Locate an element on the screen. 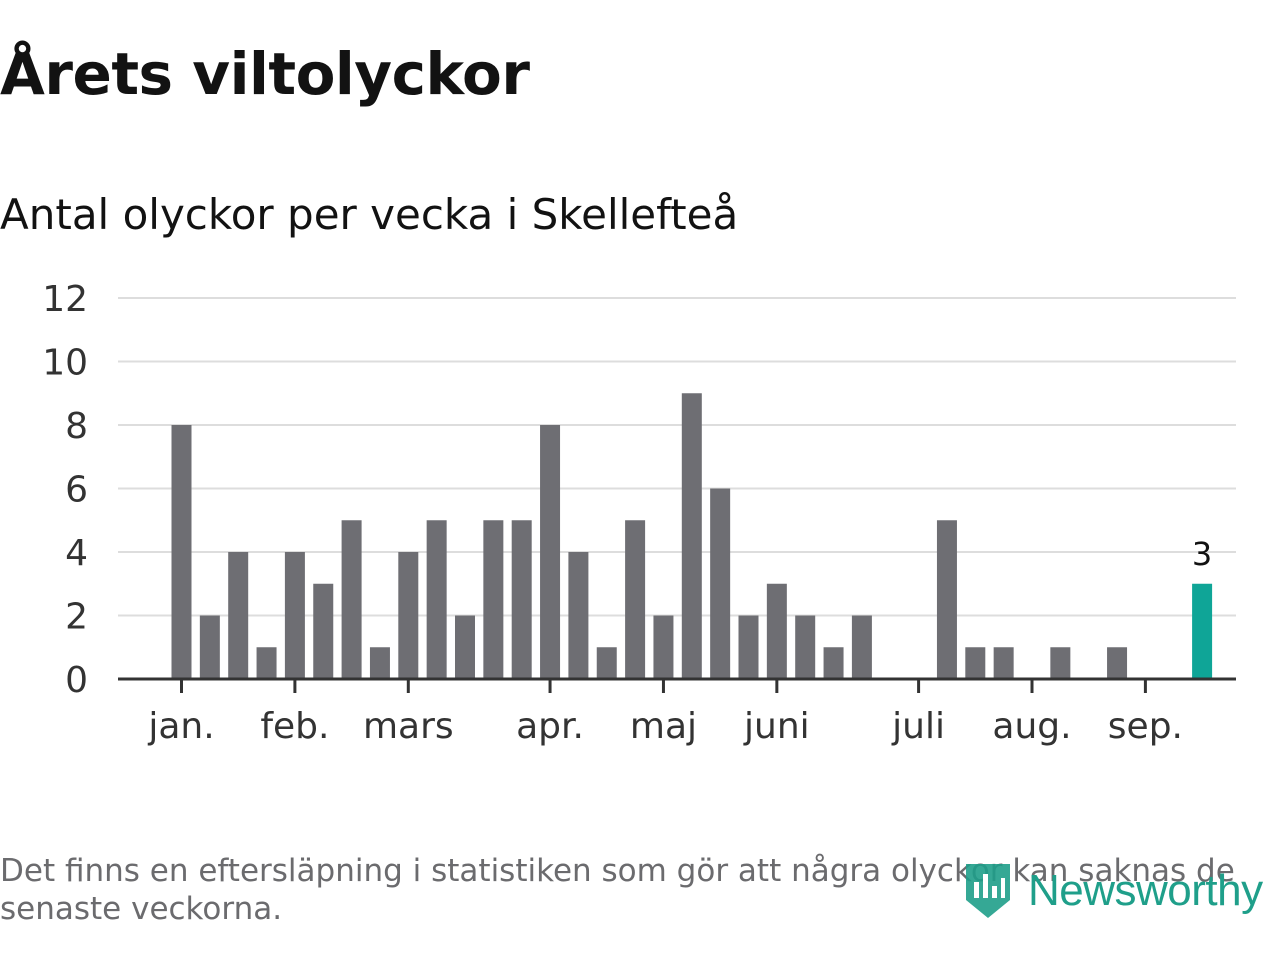 This screenshot has height=960, width=1280. chart-title: Årets viltolyckor is located at coordinates (265, 74).